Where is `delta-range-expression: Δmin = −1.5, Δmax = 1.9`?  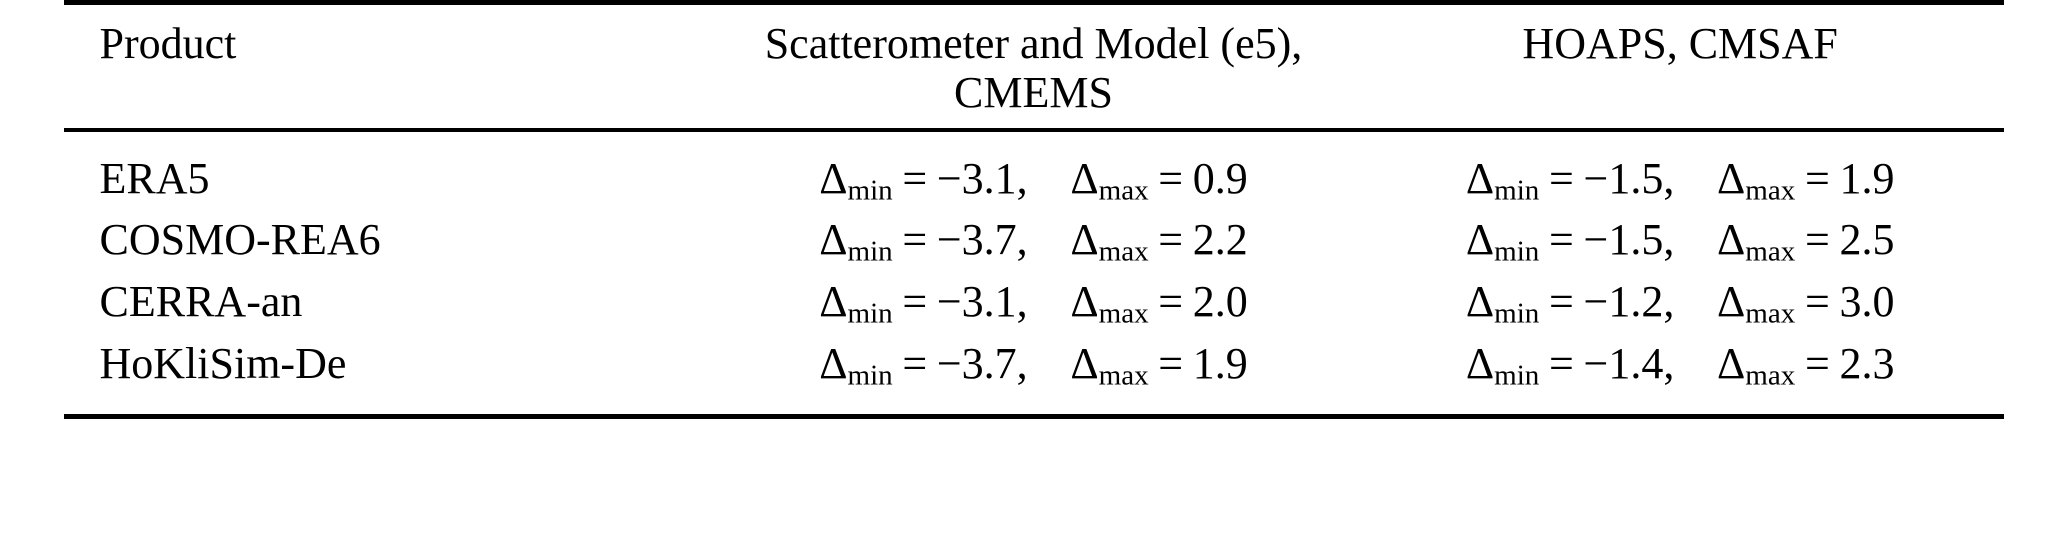
delta-range-expression: Δmin = −1.5, Δmax = 1.9 is located at coordinates (1680, 179).